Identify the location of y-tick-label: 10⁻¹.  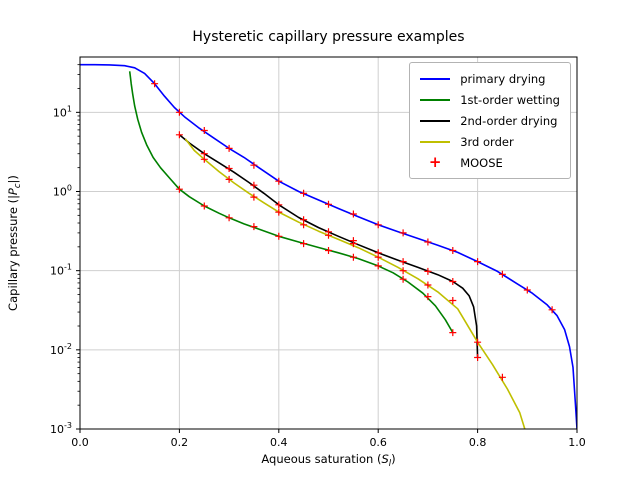
(61, 270).